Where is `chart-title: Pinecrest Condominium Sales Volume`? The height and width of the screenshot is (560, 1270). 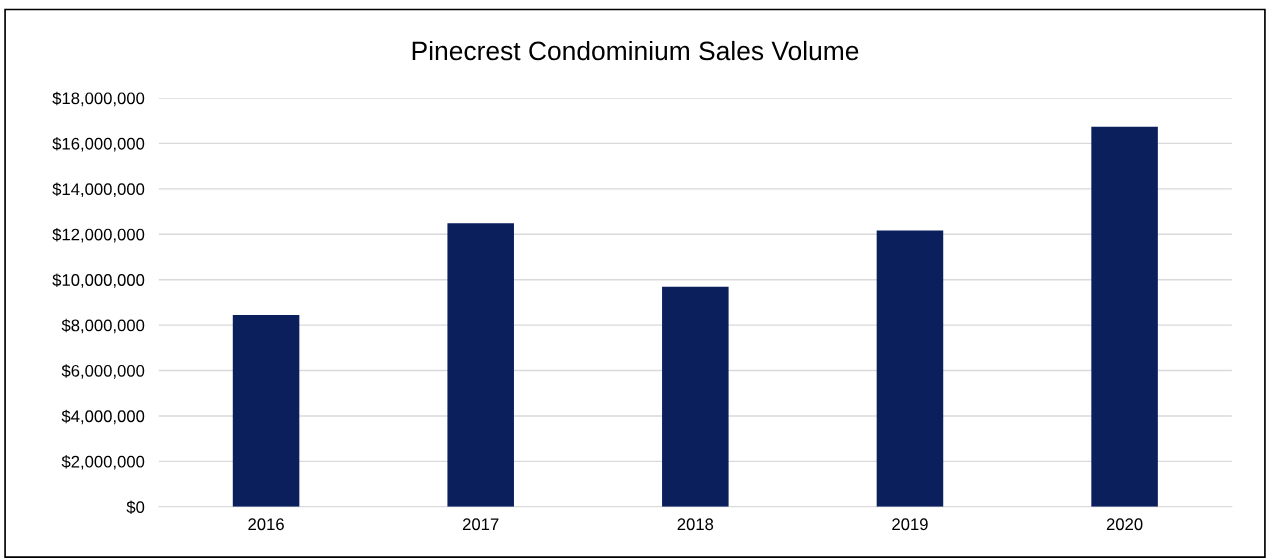
chart-title: Pinecrest Condominium Sales Volume is located at coordinates (635, 50).